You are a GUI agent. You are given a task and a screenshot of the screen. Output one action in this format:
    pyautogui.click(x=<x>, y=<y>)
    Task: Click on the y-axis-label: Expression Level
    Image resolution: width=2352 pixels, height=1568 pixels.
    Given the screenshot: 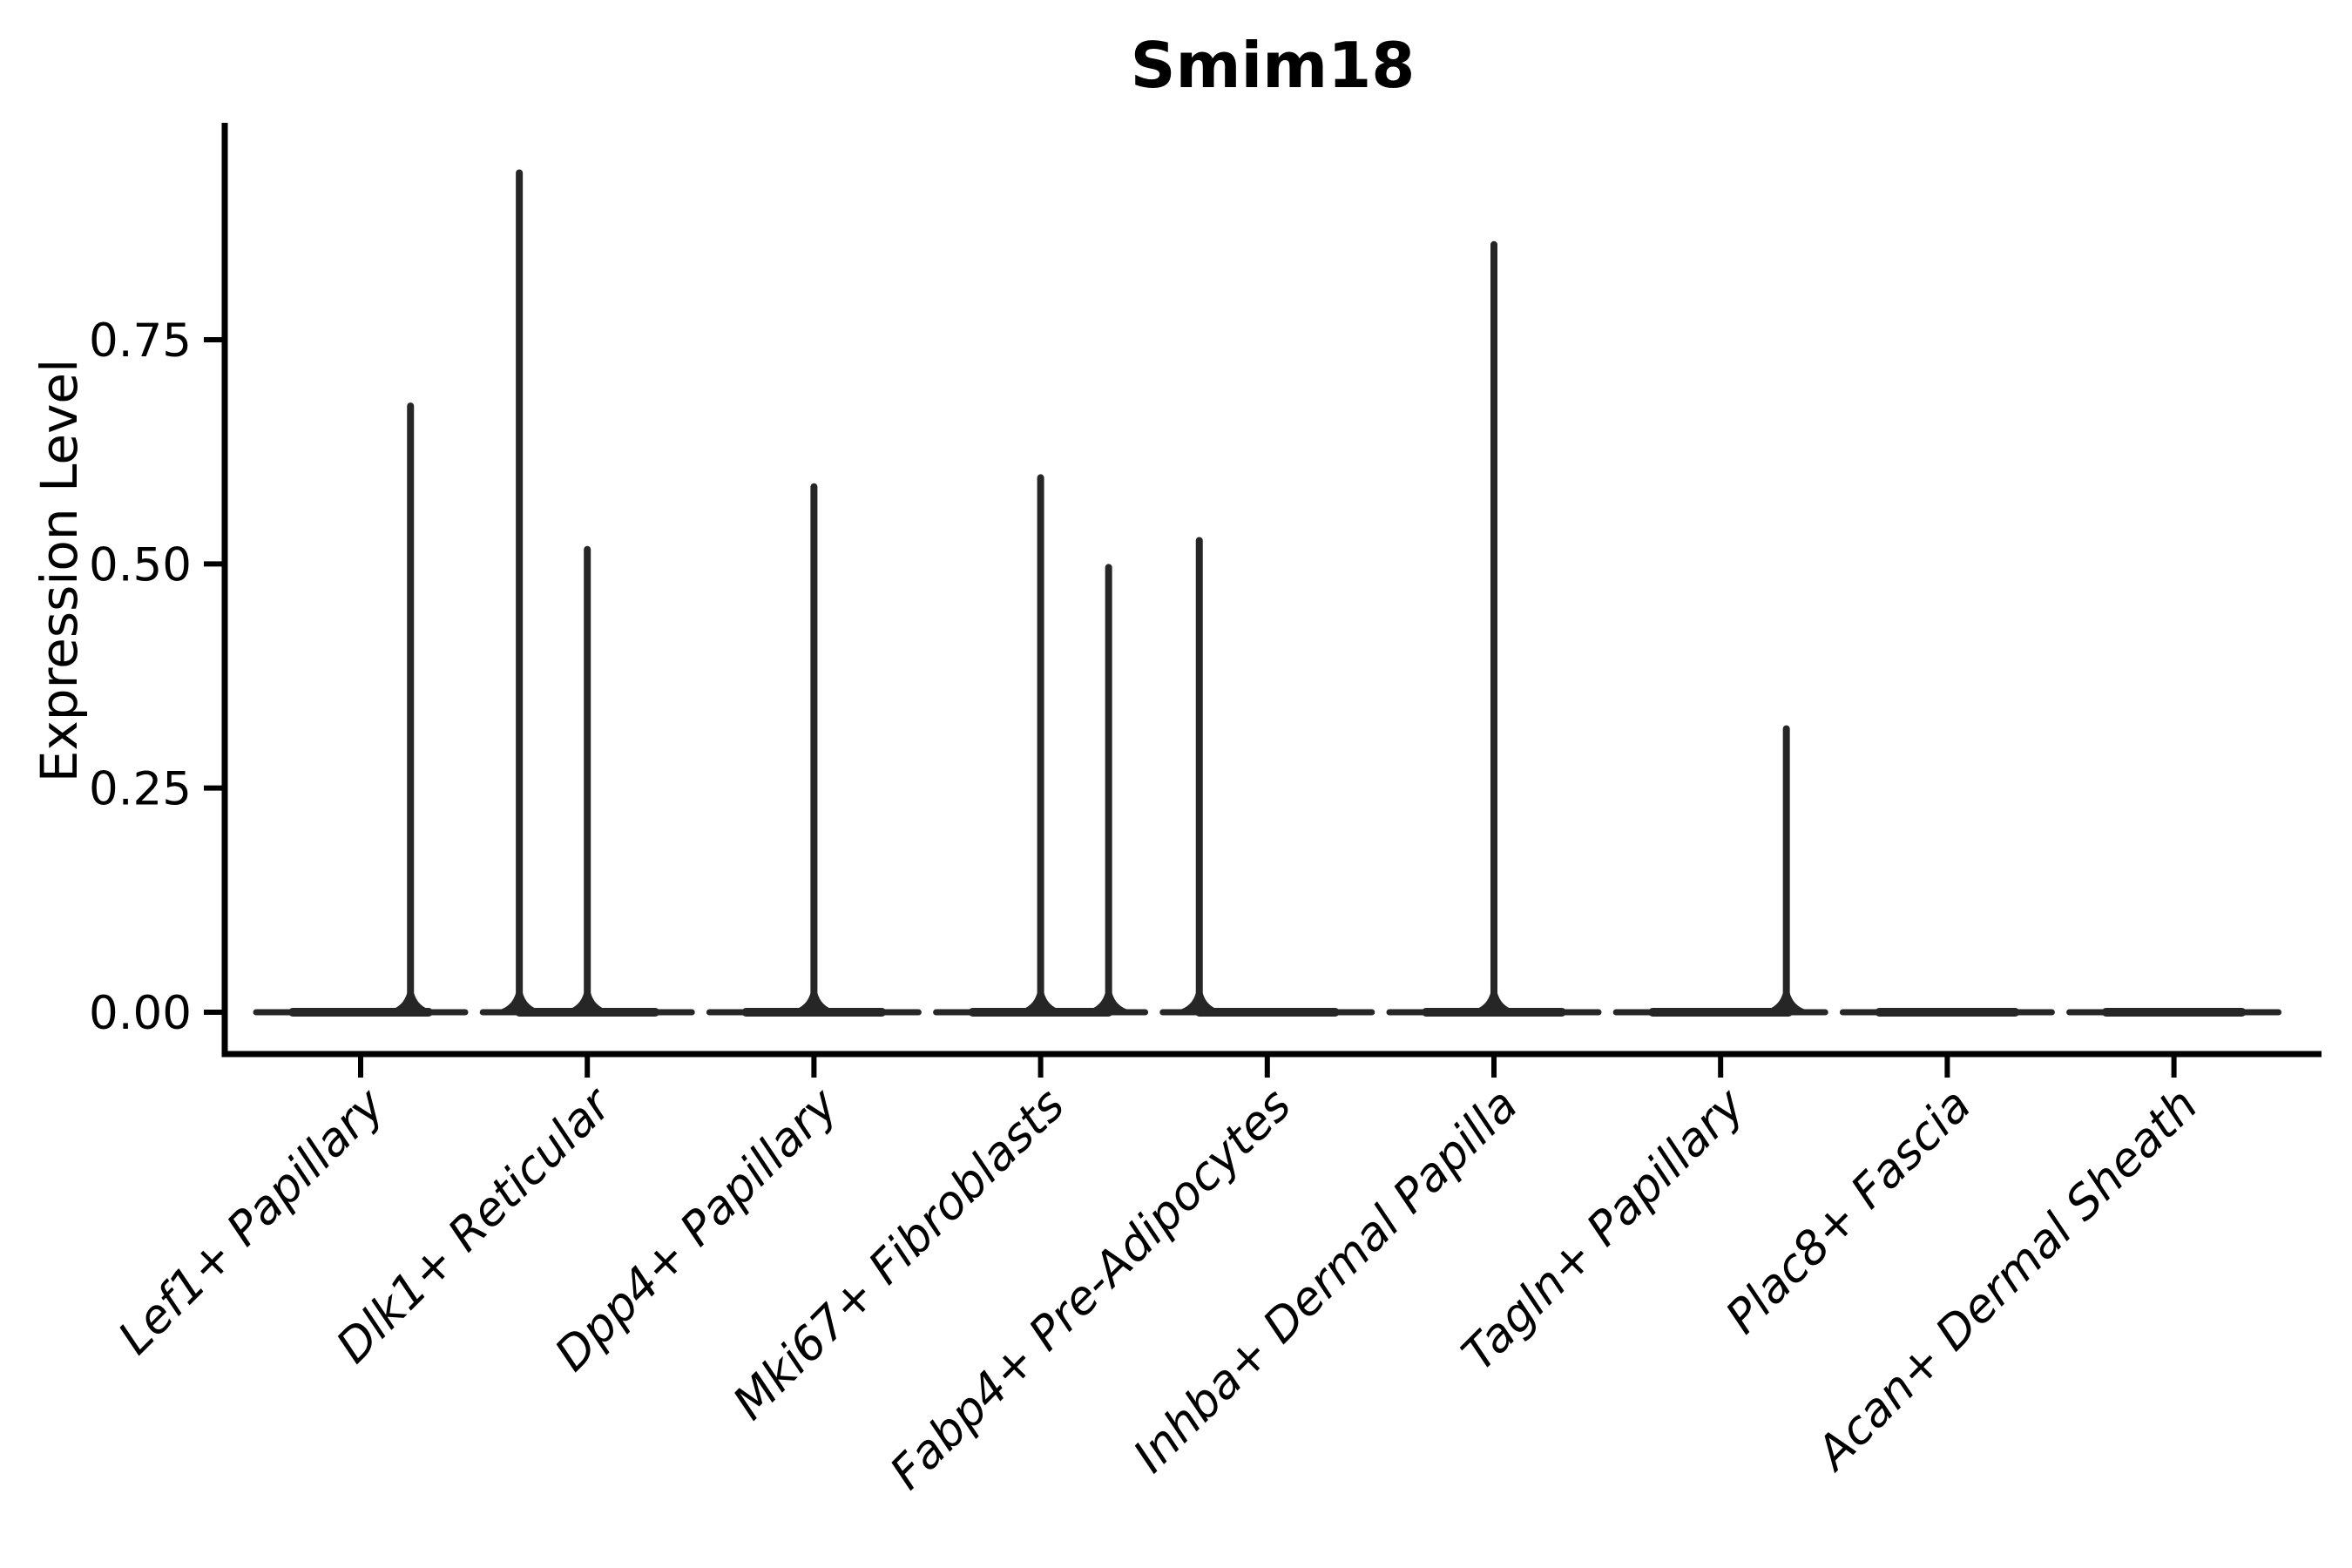 What is the action you would take?
    pyautogui.click(x=59, y=570)
    